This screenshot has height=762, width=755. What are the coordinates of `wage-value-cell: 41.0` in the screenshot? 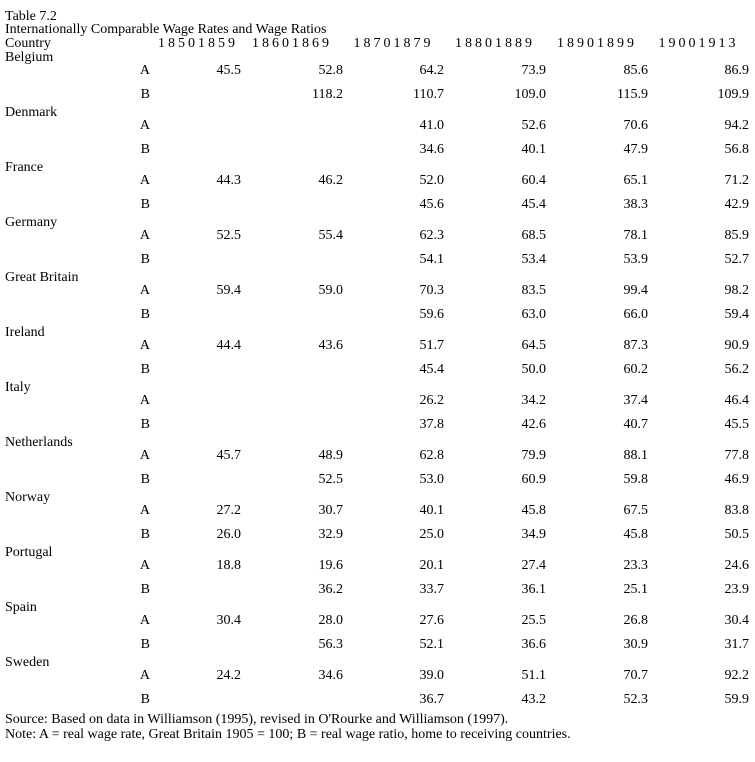 It's located at (432, 125).